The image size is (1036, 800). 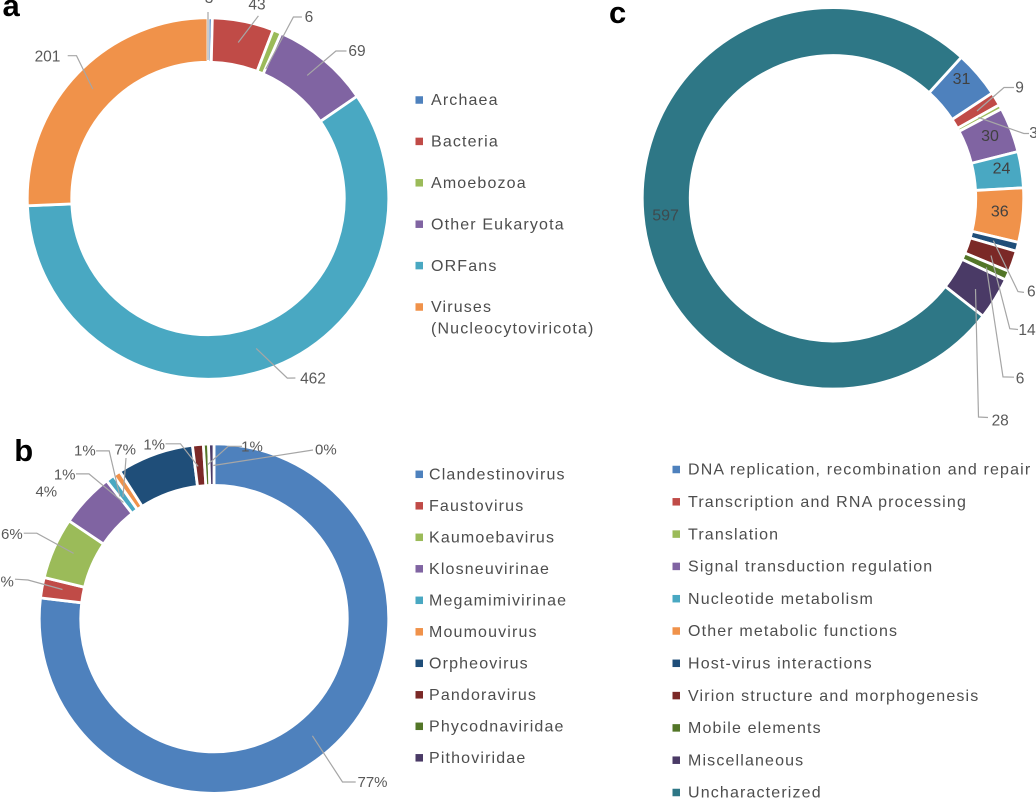 What do you see at coordinates (498, 601) in the screenshot?
I see `svg-text: Megamimivirinae` at bounding box center [498, 601].